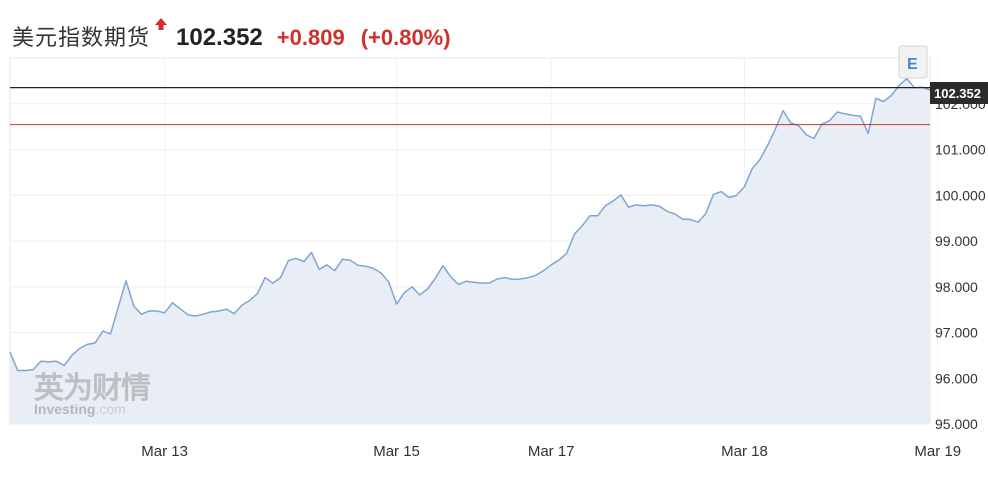  What do you see at coordinates (81, 38) in the screenshot?
I see `instrument-title: 美元指数期货` at bounding box center [81, 38].